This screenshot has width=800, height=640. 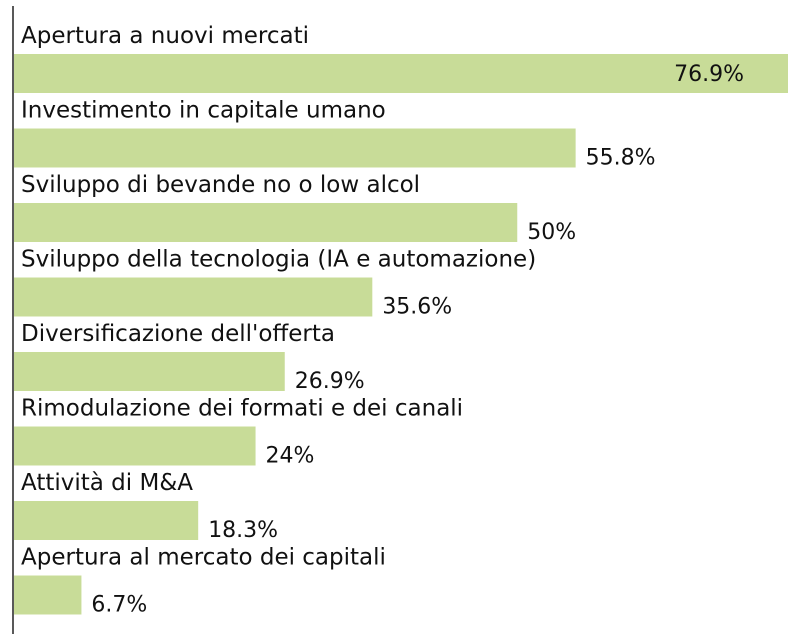 I want to click on category-label: Diversificazione dell'offerta, so click(x=178, y=334).